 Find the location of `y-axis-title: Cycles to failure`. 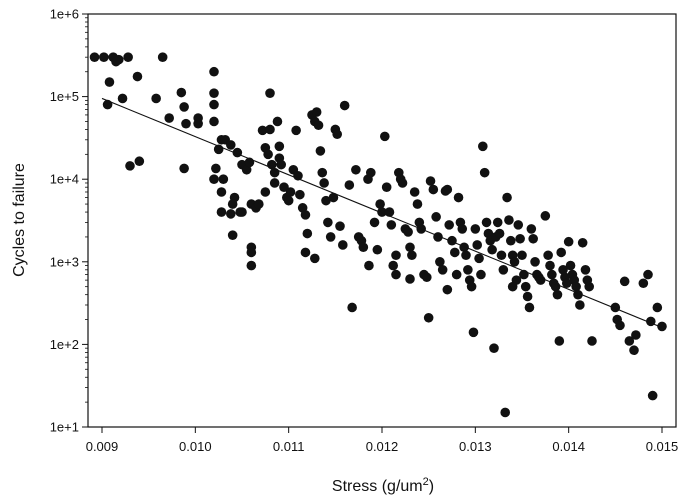

y-axis-title: Cycles to failure is located at coordinates (19, 220).